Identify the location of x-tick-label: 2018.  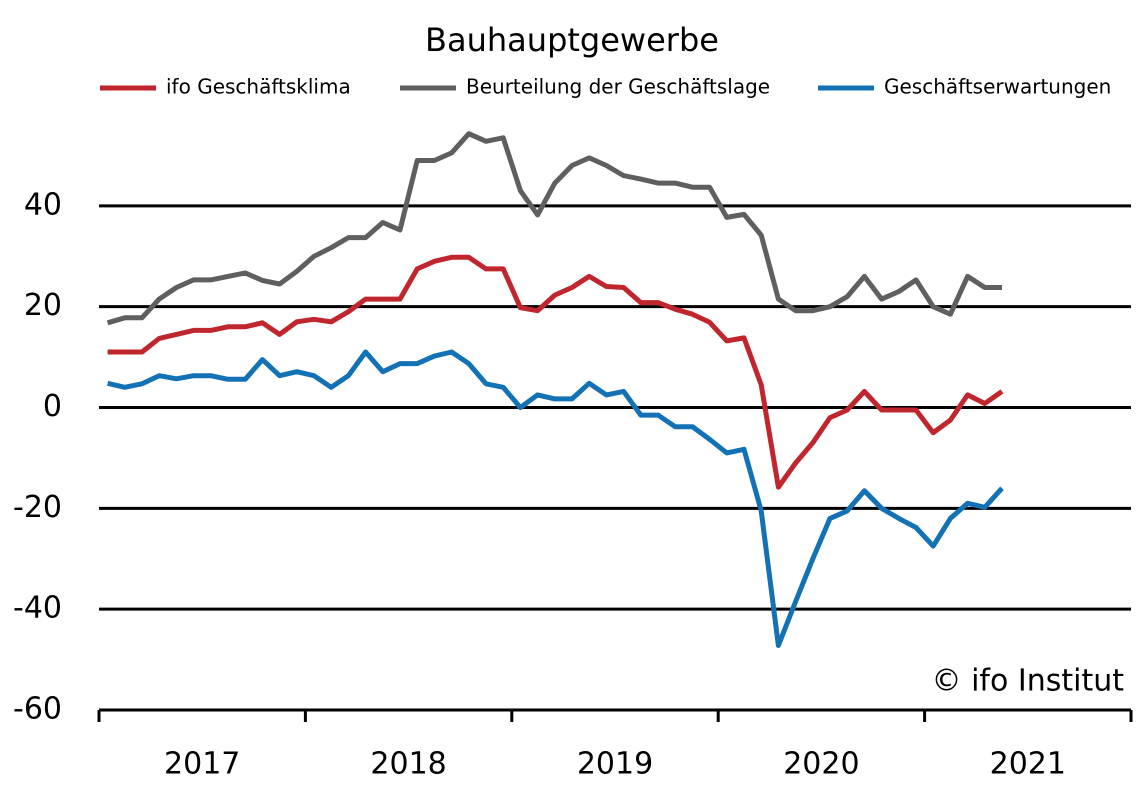
(408, 764).